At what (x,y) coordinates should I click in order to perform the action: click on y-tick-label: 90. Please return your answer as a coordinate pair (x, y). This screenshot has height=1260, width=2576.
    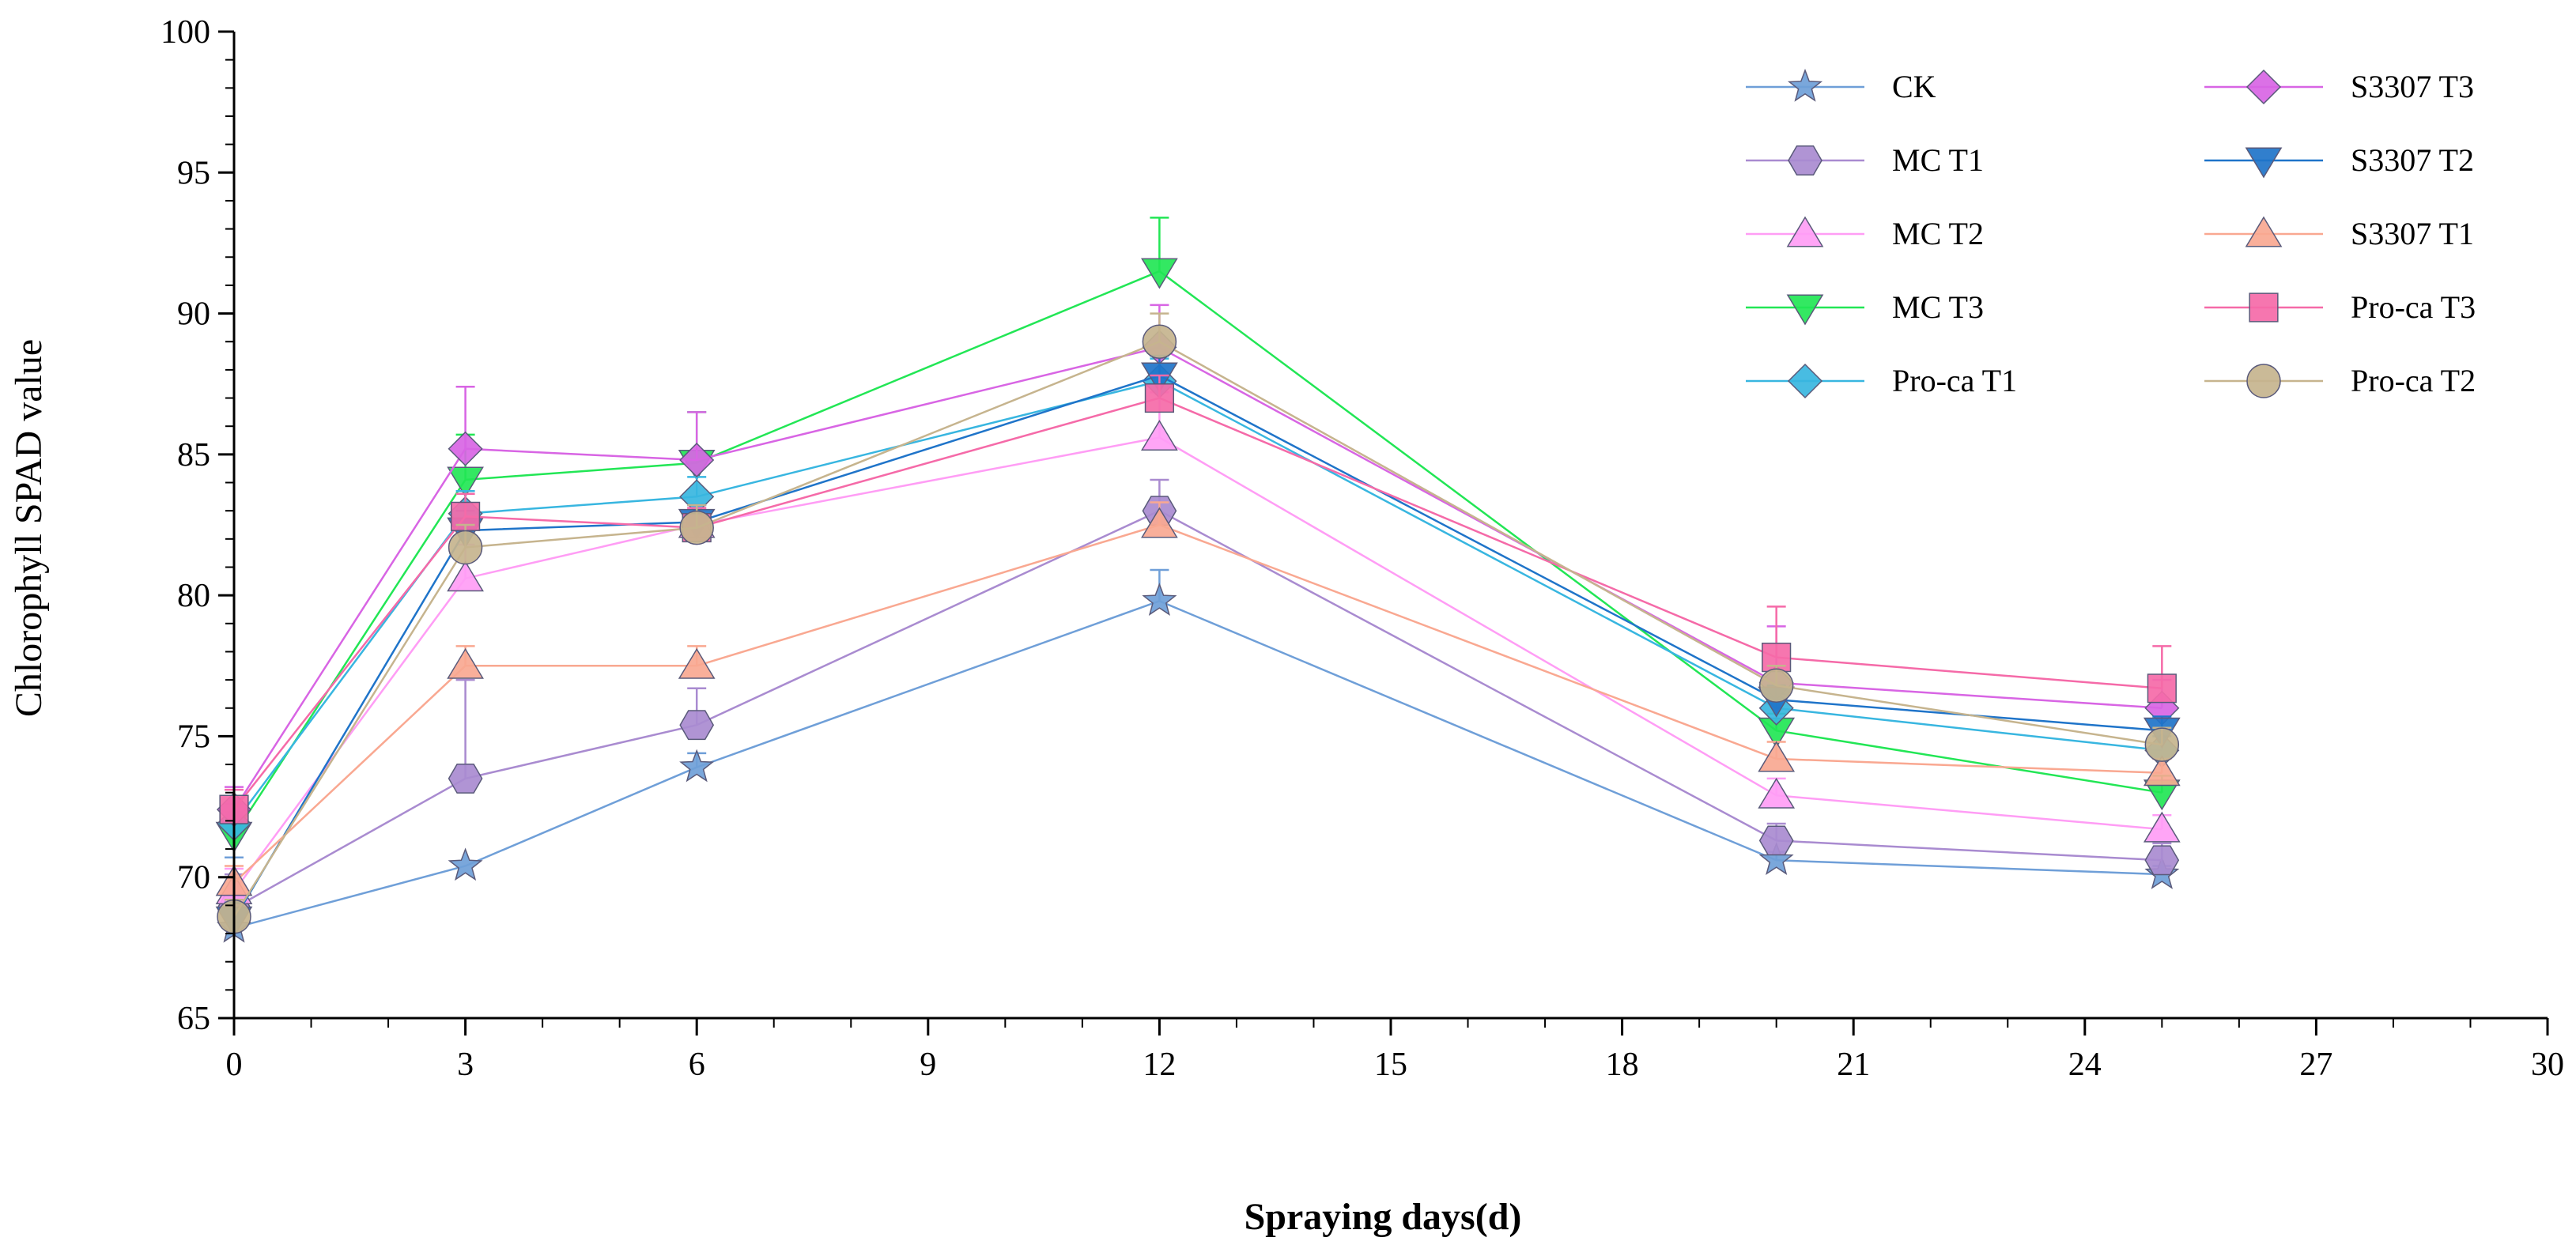
    Looking at the image, I should click on (193, 314).